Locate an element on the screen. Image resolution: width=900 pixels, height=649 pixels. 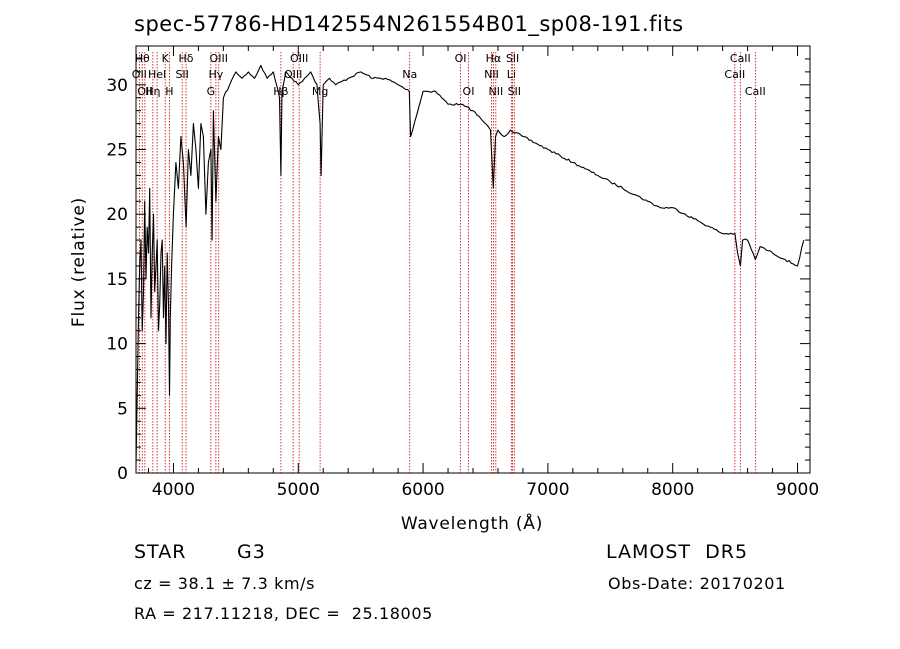
line-marker-label: Hδ is located at coordinates (186, 58).